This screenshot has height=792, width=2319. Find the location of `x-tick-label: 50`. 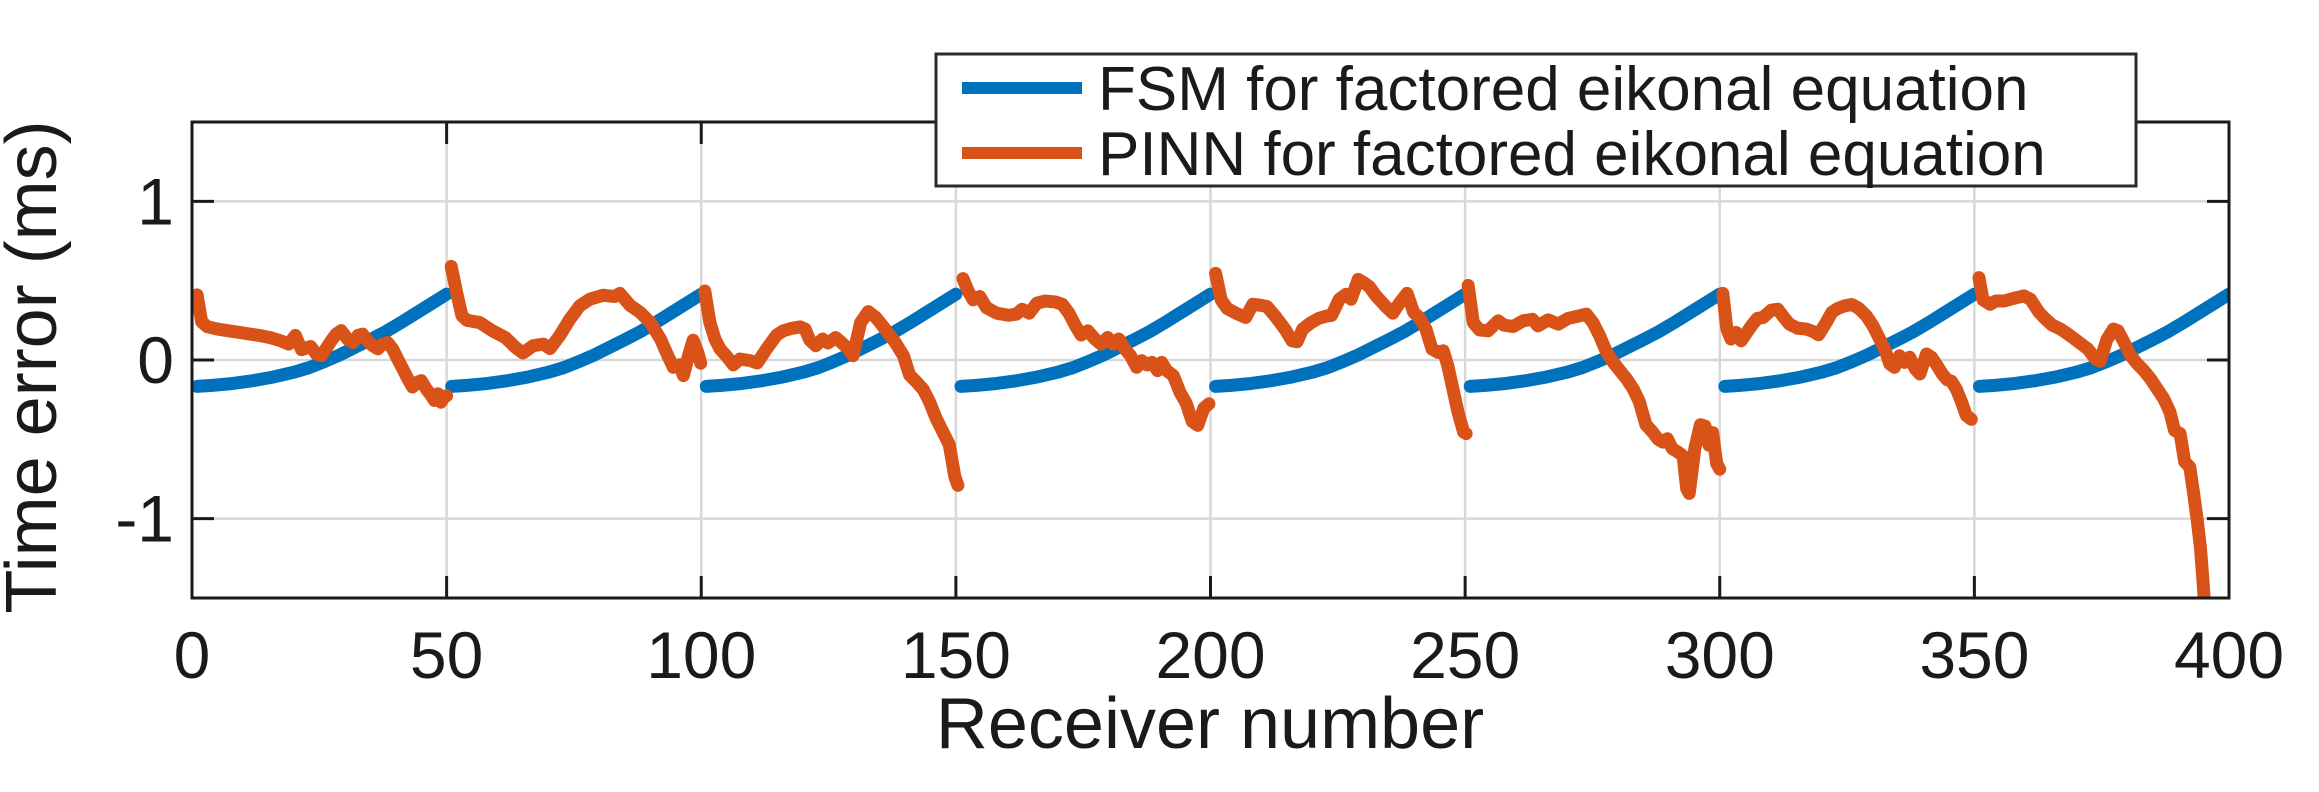

x-tick-label: 50 is located at coordinates (446, 655).